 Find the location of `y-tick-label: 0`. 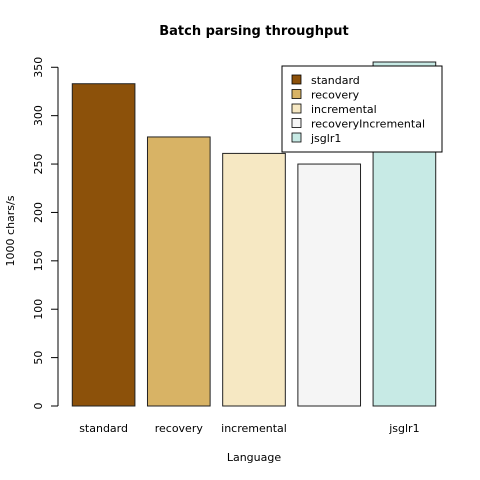

y-tick-label: 0 is located at coordinates (38, 406).